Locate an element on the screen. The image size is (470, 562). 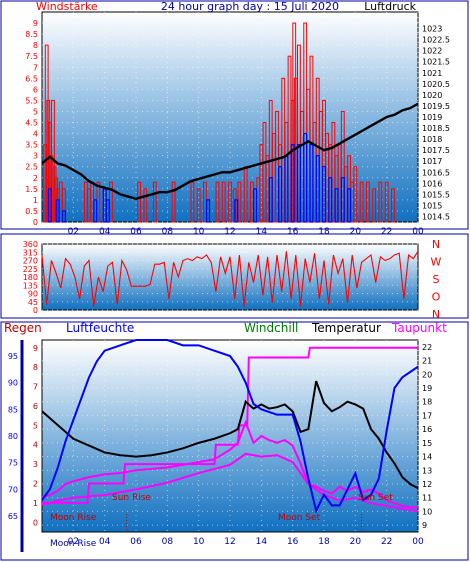
pressure-y-tick-label: 1020.5 is located at coordinates (436, 84).